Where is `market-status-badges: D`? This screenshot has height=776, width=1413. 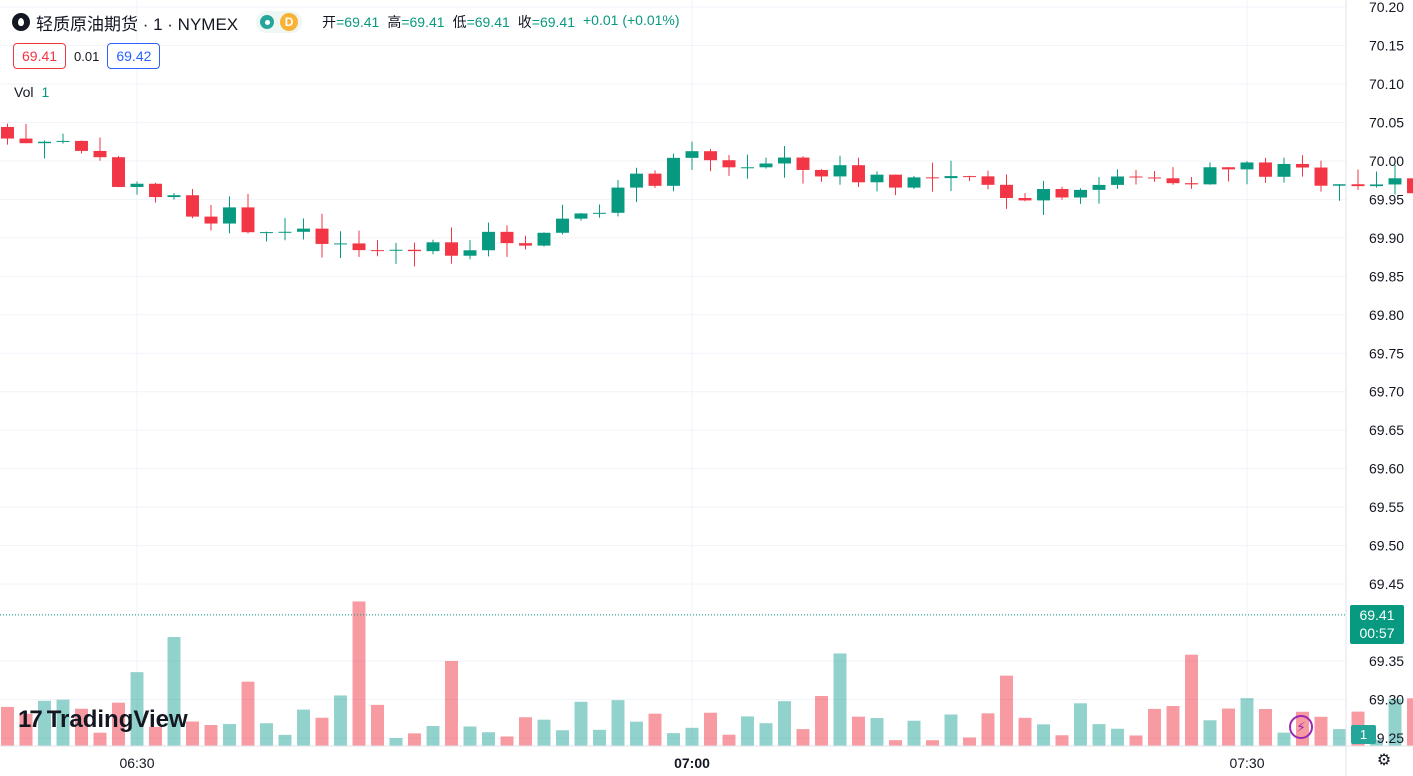 market-status-badges: D is located at coordinates (279, 22).